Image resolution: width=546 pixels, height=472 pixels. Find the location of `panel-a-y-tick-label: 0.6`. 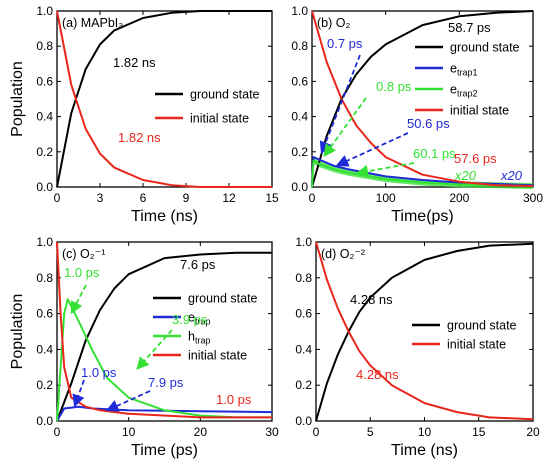

panel-a-y-tick-label: 0.6 is located at coordinates (44, 81).